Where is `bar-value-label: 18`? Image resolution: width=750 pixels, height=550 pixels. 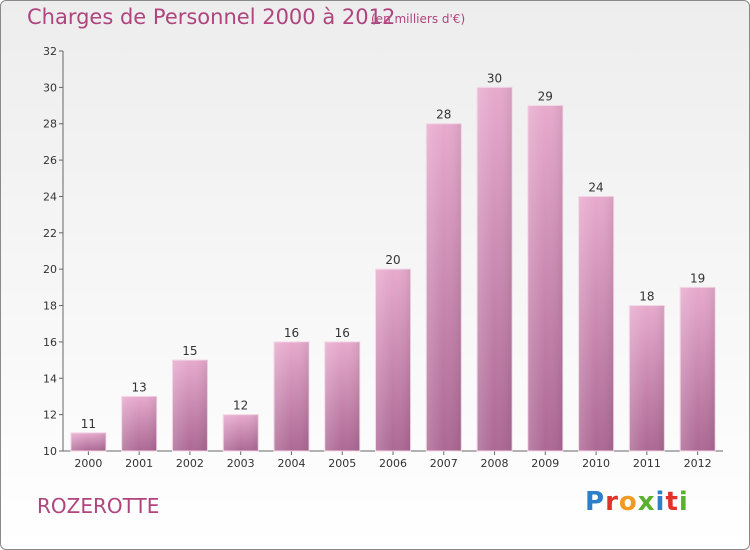
bar-value-label: 18 is located at coordinates (646, 297).